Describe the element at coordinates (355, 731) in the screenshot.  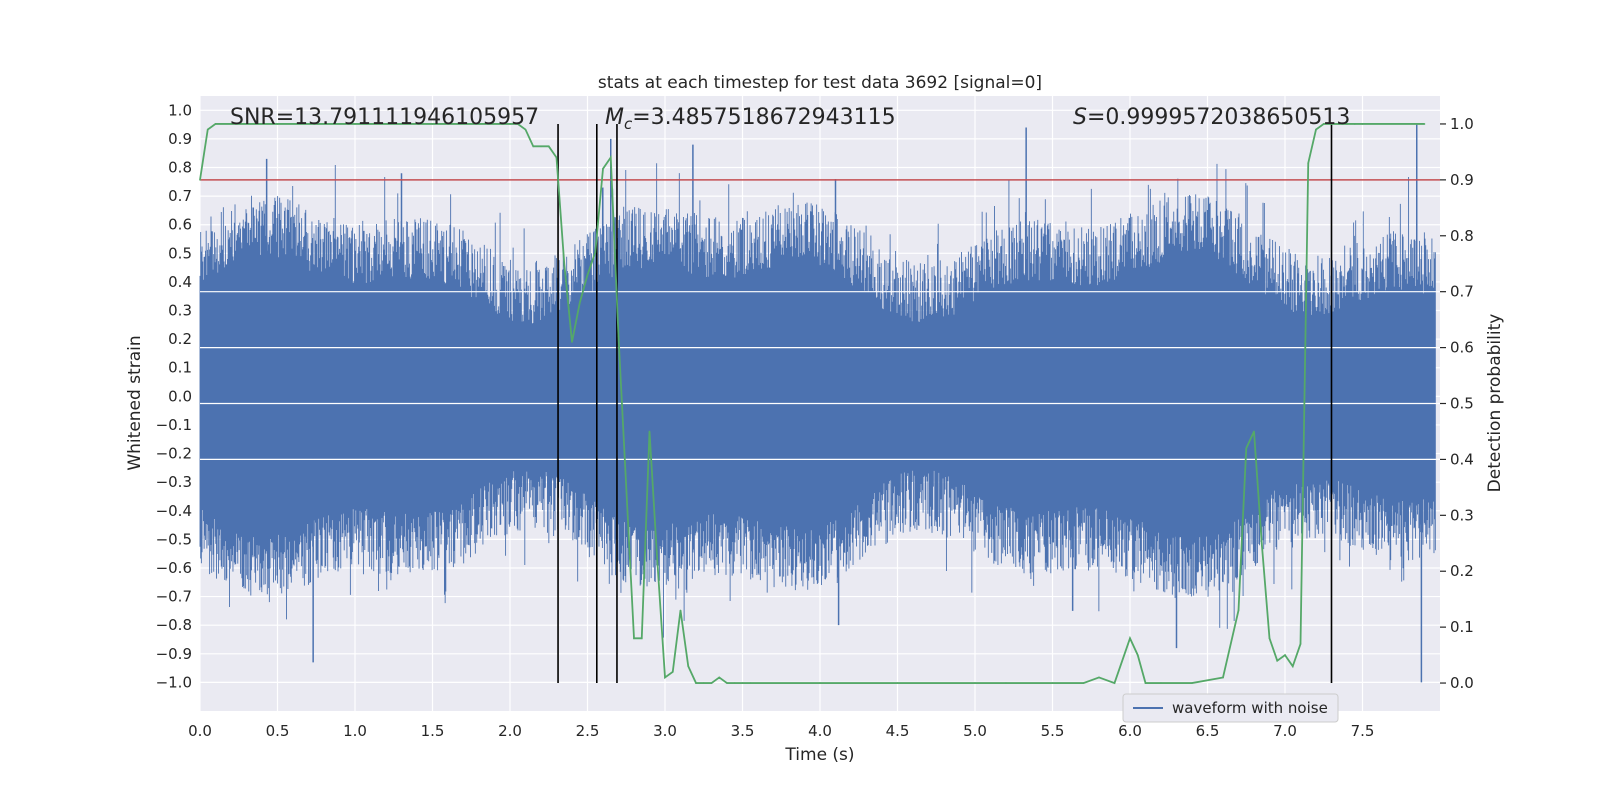
I see `x-tick-label: 1.0` at that location.